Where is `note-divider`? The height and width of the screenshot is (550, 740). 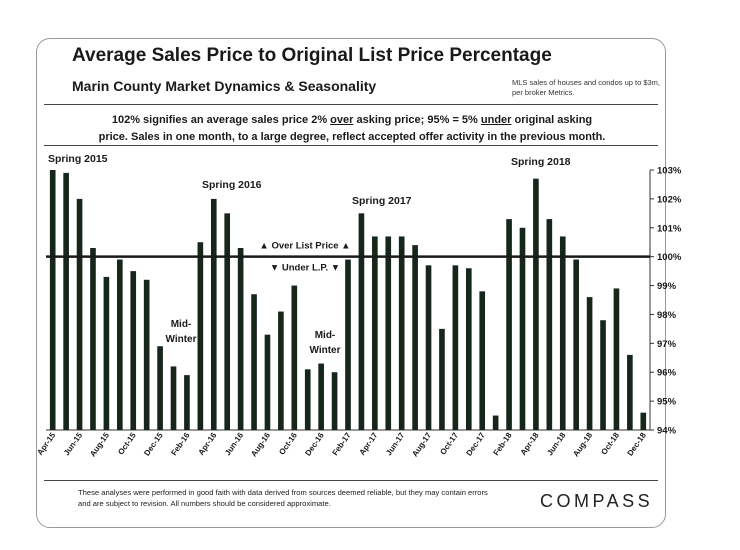 note-divider is located at coordinates (351, 145).